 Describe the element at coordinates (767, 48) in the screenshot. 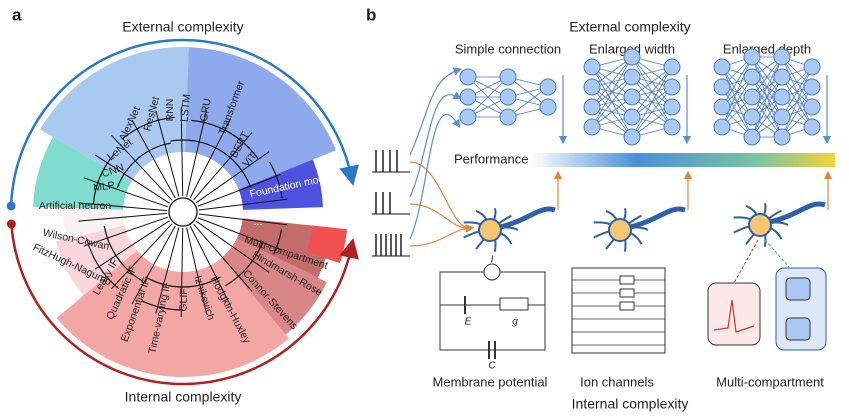

I see `network-title: Enlarged depth` at that location.